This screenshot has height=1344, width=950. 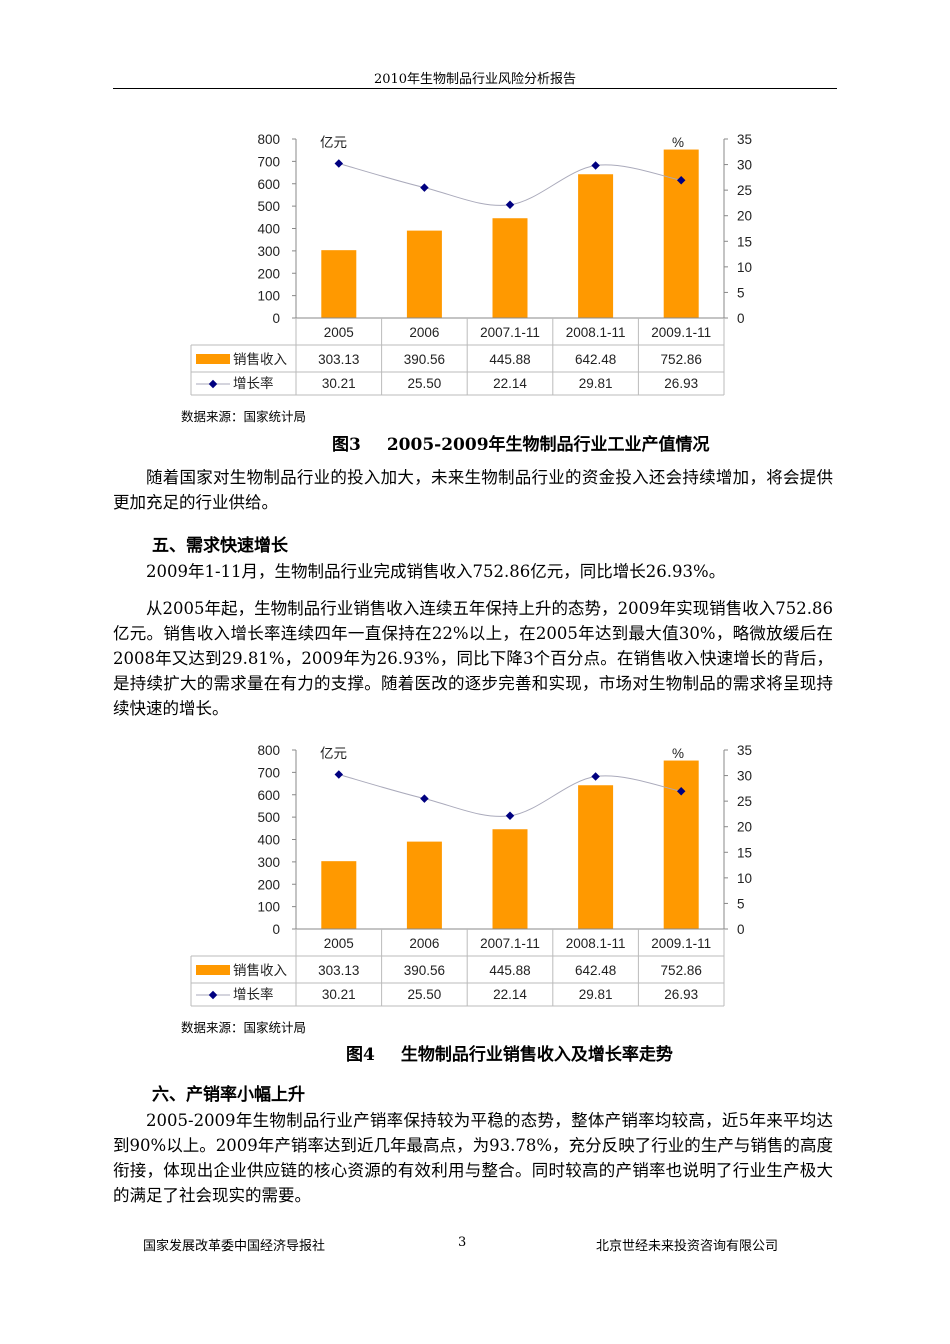 I want to click on sales-value: 445.88, so click(x=509, y=970).